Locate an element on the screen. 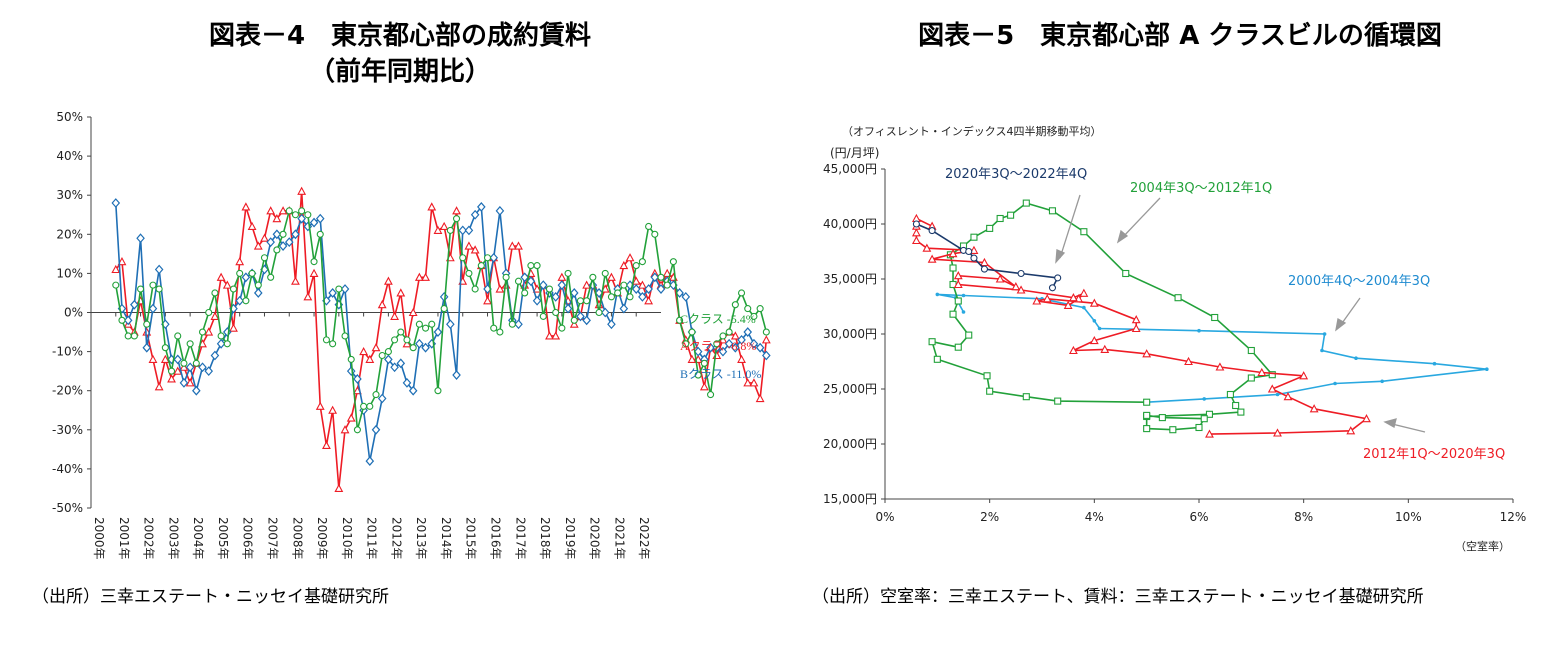 The image size is (1551, 648). left-x-tick-label: 2022年 is located at coordinates (644, 538).